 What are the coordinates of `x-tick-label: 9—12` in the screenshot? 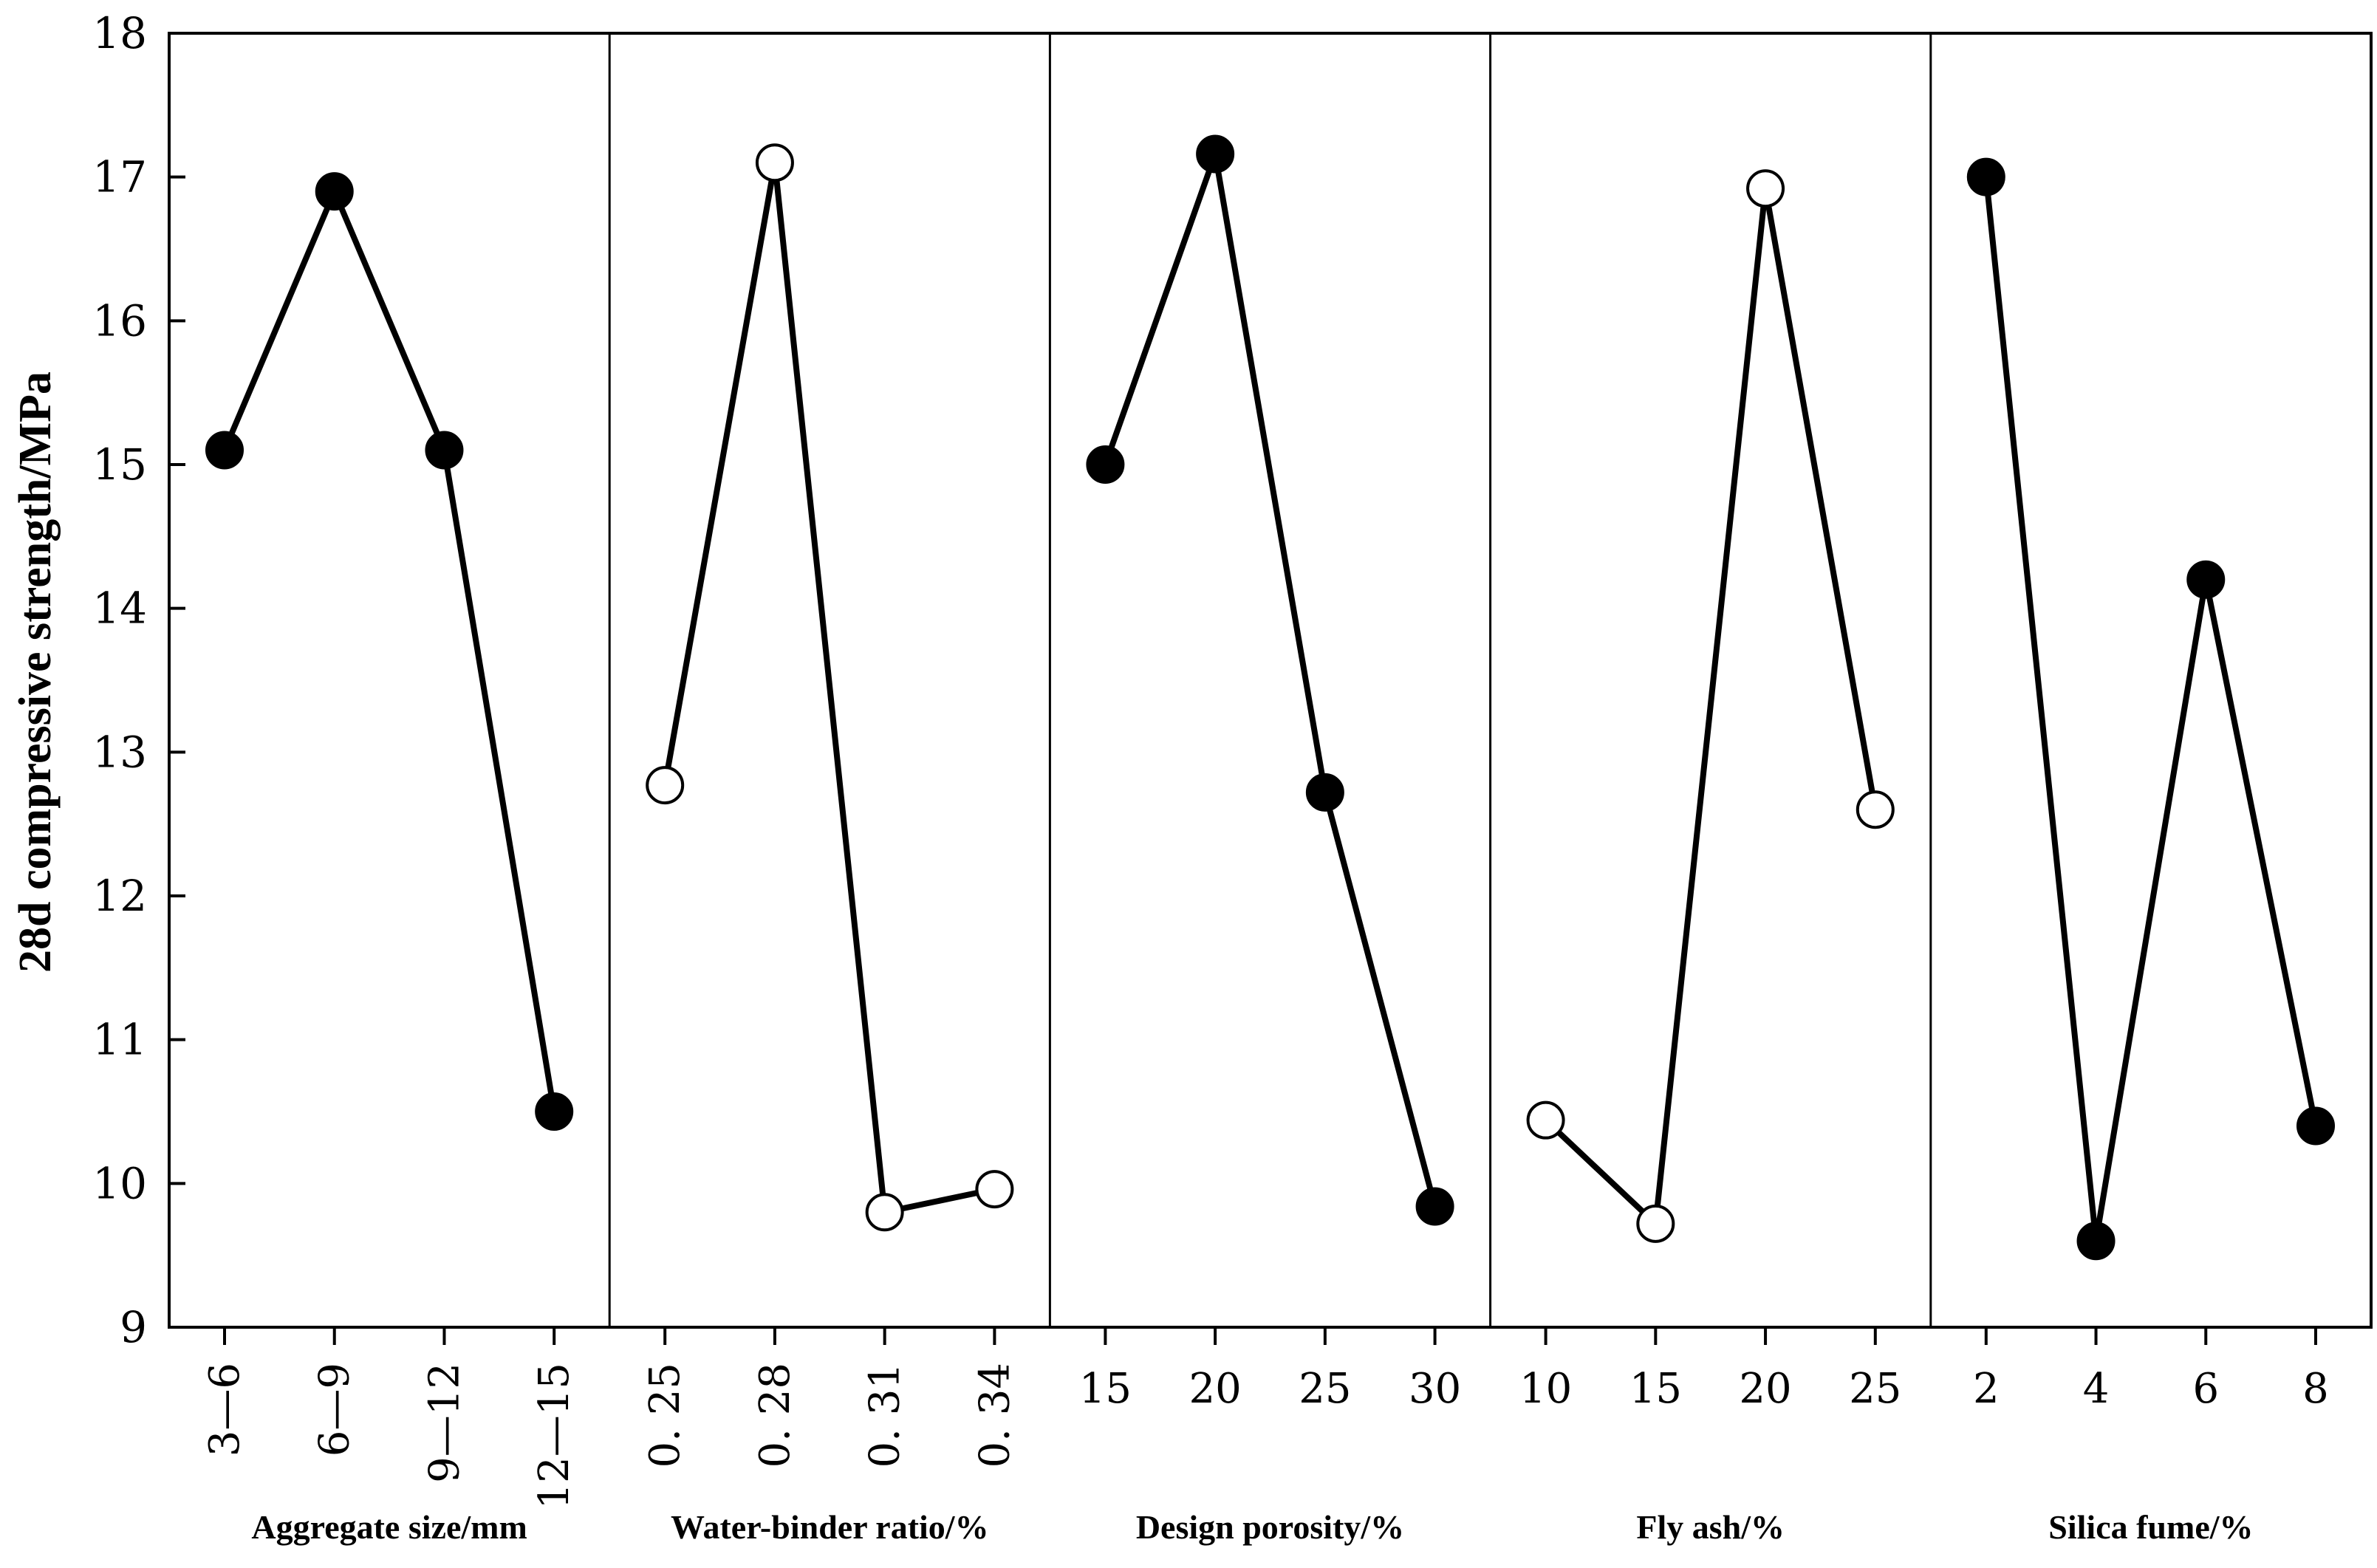 It's located at (444, 1423).